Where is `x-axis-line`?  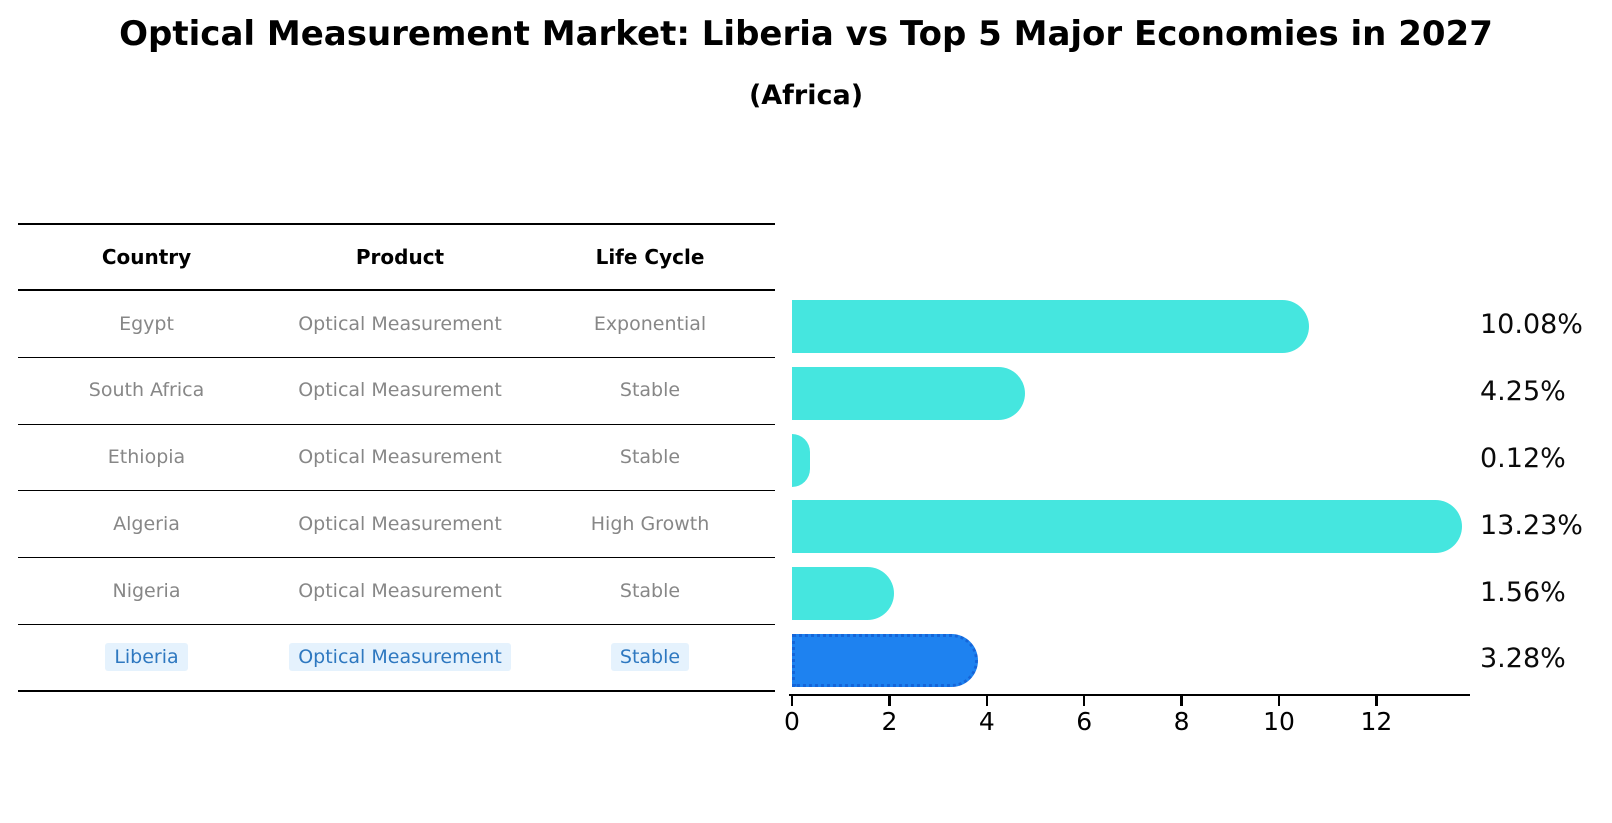
x-axis-line is located at coordinates (1129, 694).